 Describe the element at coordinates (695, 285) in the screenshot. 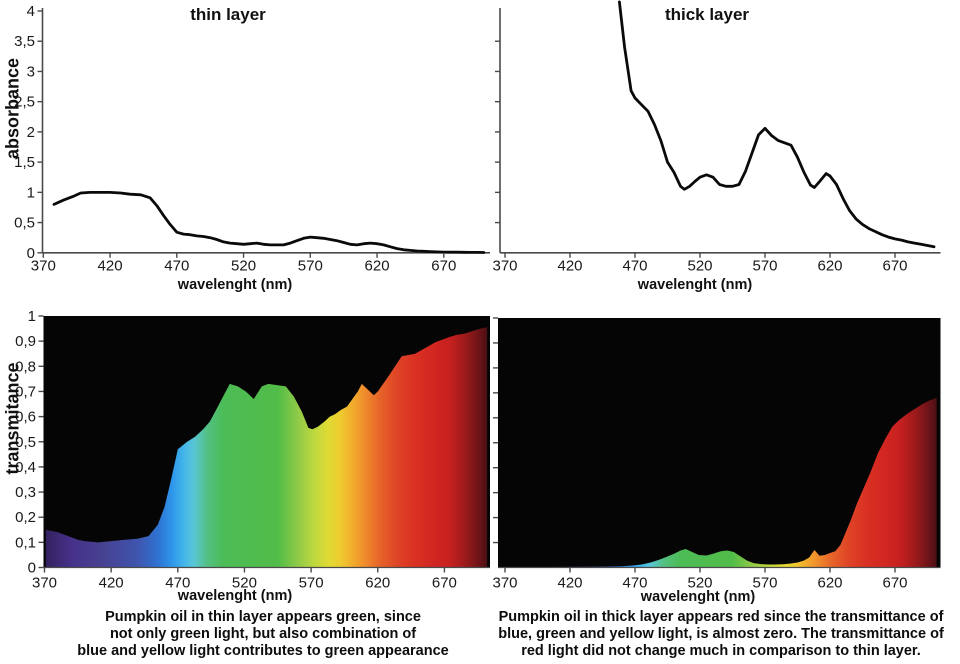

I see `wavelength-axis-label-abs-thick: wavelenght (nm)` at that location.